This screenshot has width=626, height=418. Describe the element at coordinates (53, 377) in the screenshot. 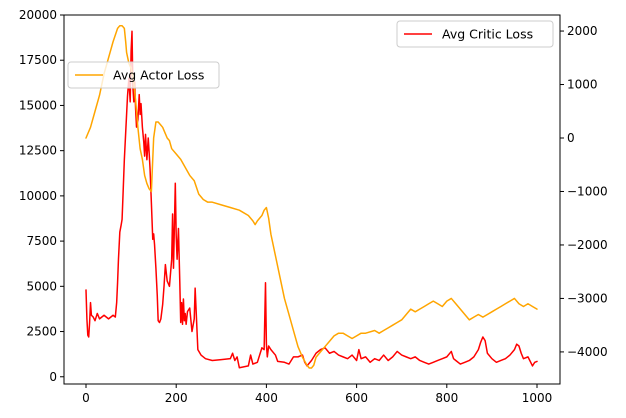

I see `left-y-tick-label: 0` at that location.